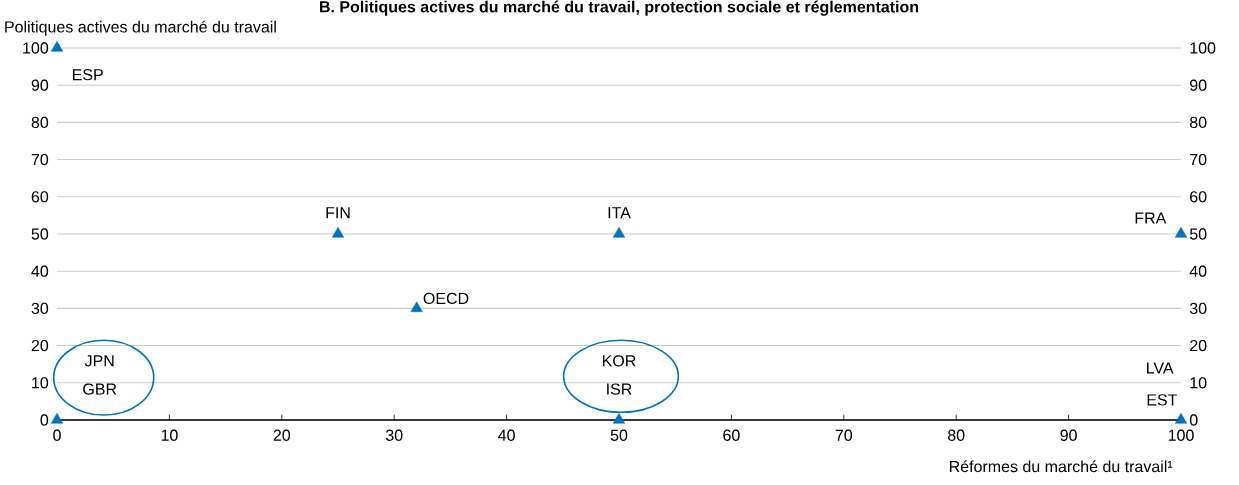 The width and height of the screenshot is (1239, 485). What do you see at coordinates (40, 122) in the screenshot?
I see `y-tick-label: 80` at bounding box center [40, 122].